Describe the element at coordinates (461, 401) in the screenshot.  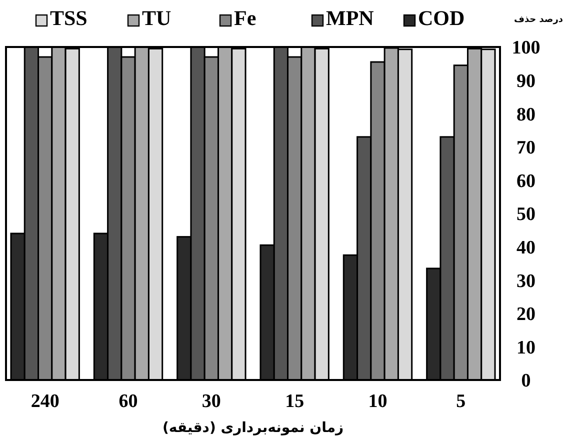
I see `x-tick-label: 5` at that location.